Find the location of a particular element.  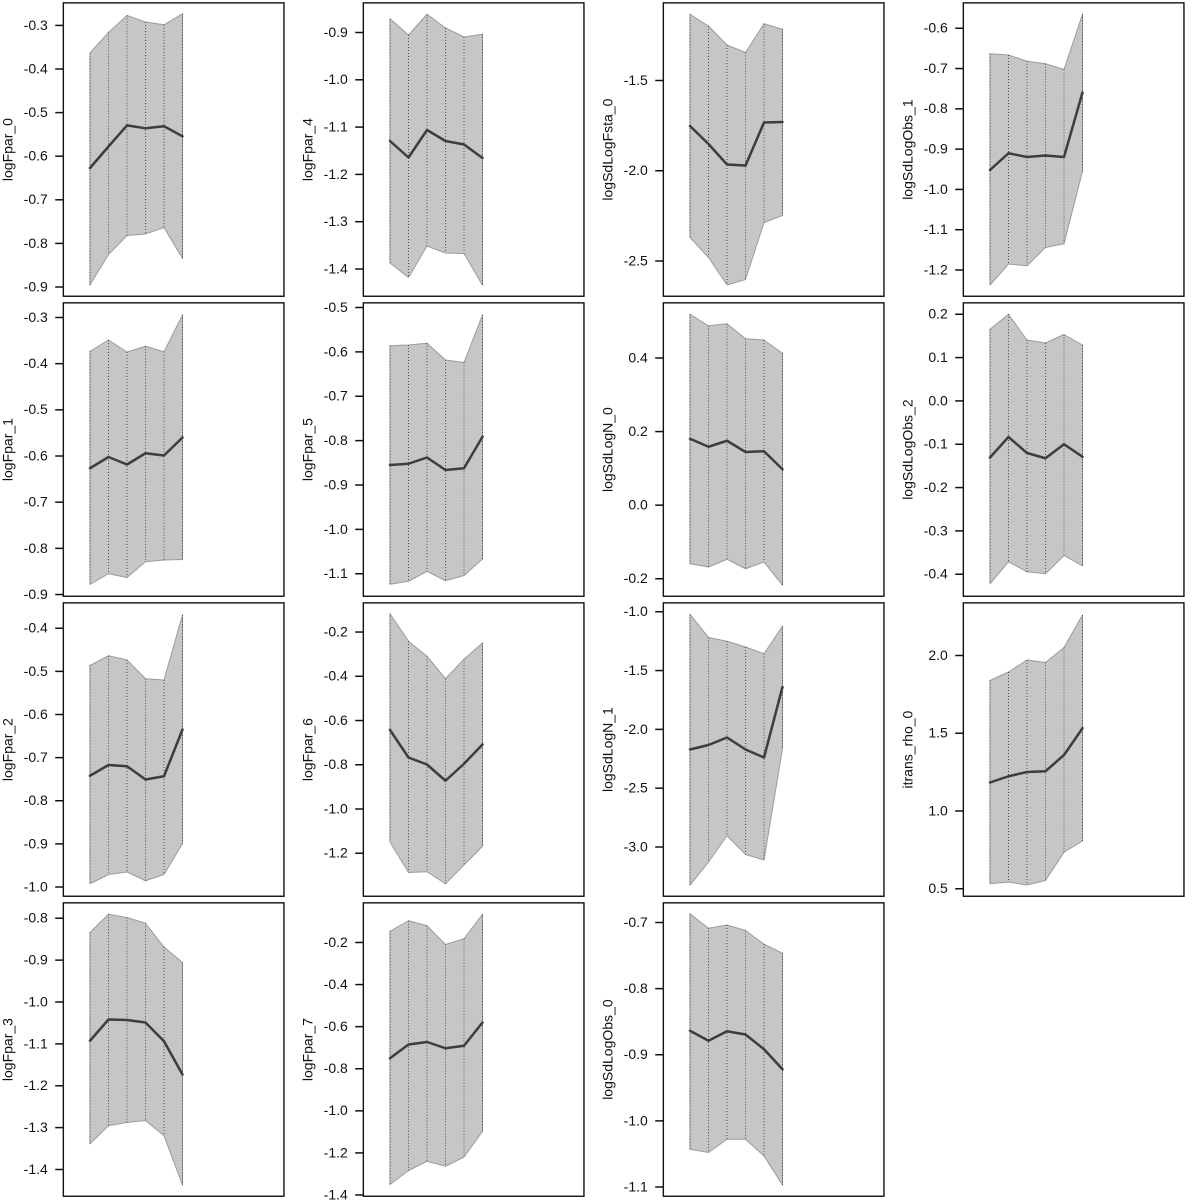

svg-text: 2.0 is located at coordinates (938, 655).